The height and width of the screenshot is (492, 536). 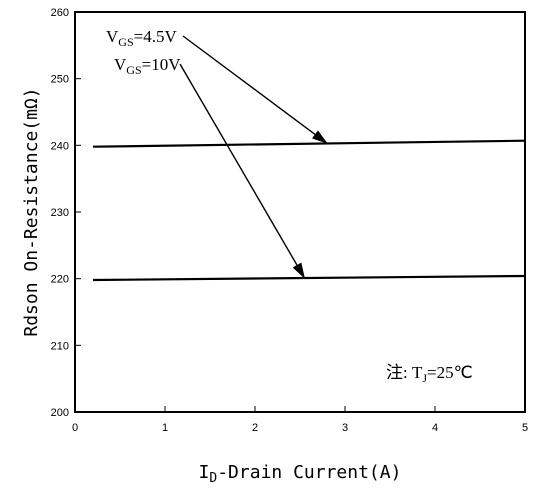 What do you see at coordinates (165, 428) in the screenshot?
I see `x-tick-label: 1` at bounding box center [165, 428].